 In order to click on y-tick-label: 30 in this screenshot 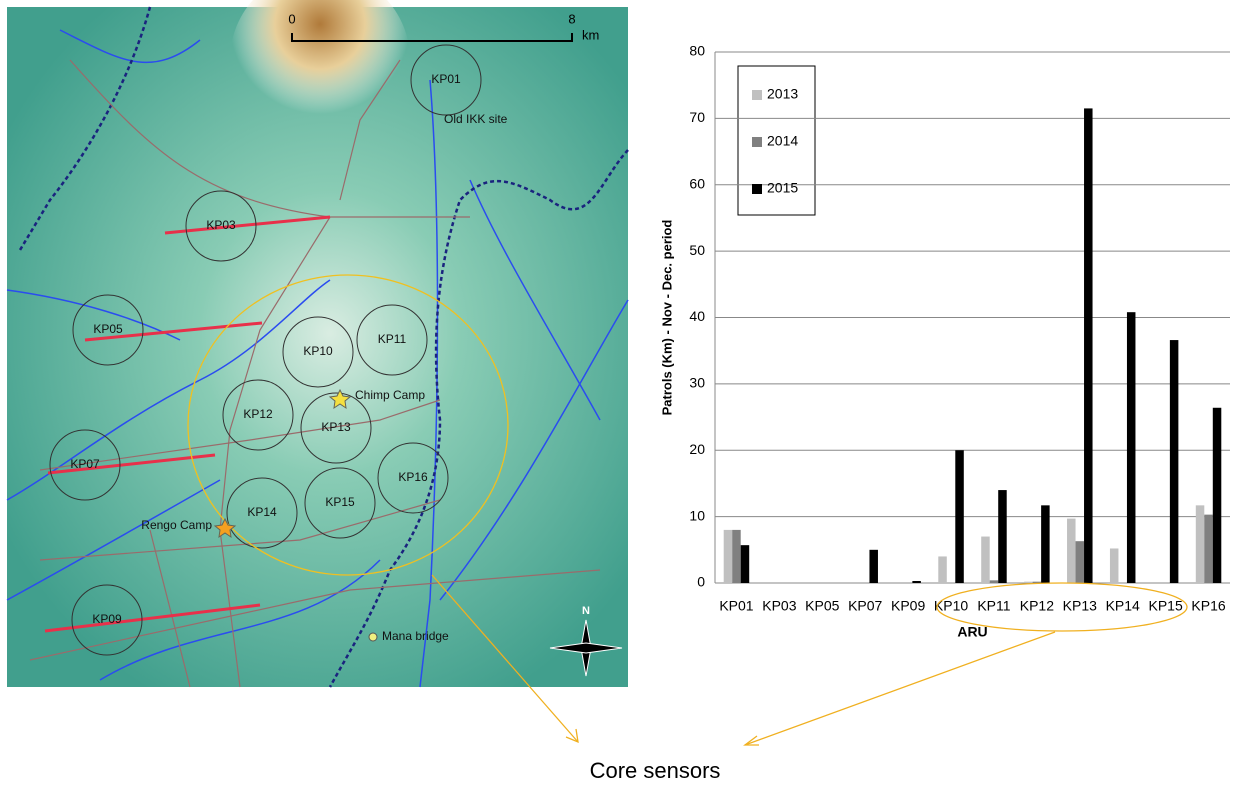, I will do `click(697, 383)`.